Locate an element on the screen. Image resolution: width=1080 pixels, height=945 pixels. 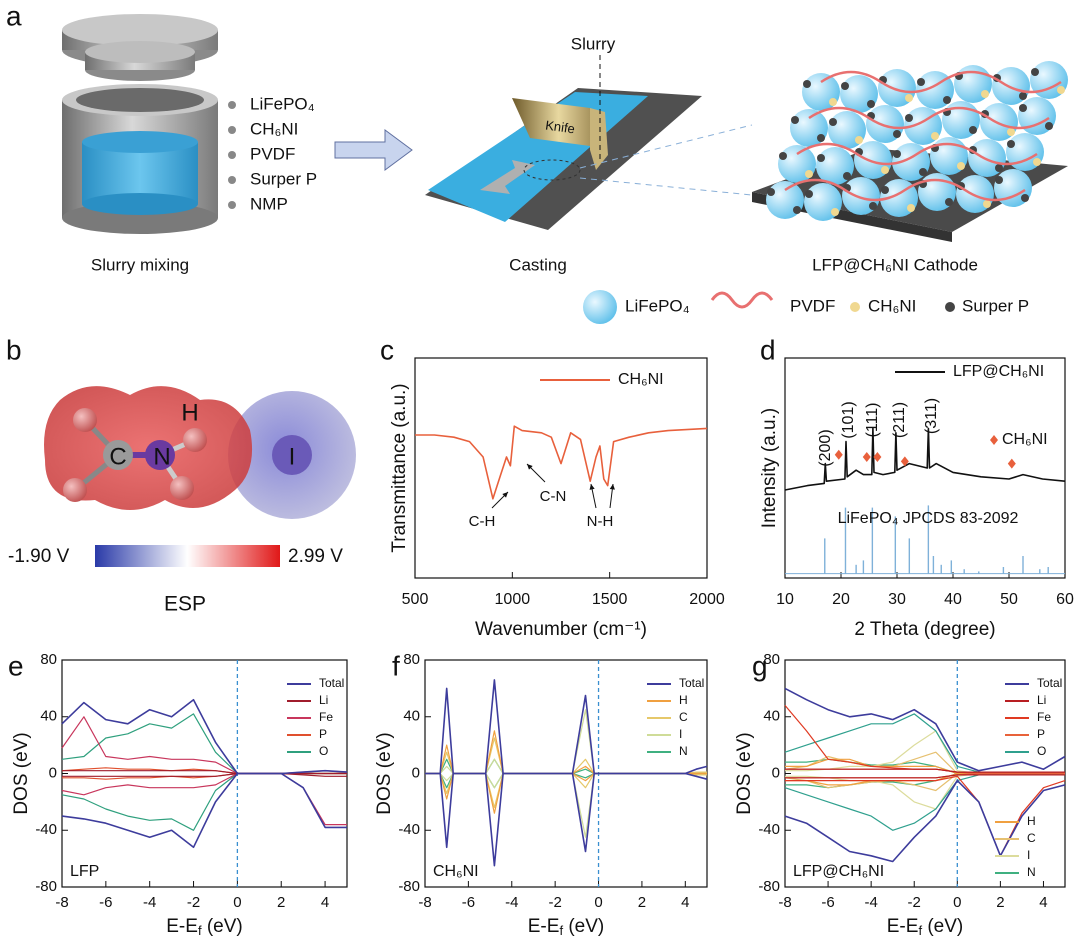
x-tick-label: 4 is located at coordinates (1043, 902).